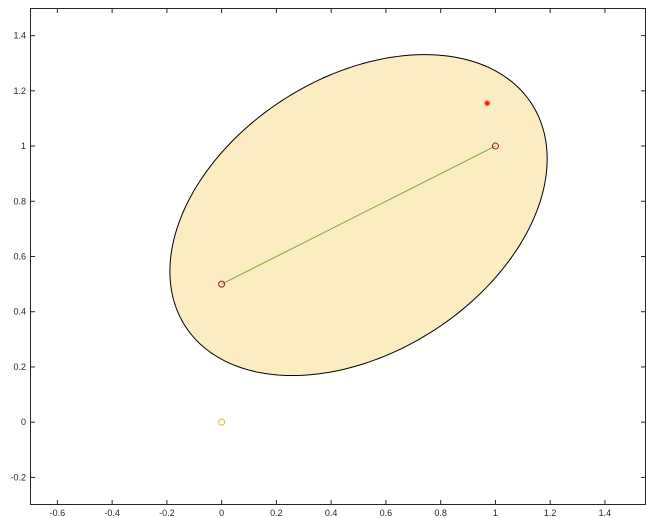 This screenshot has height=518, width=646. I want to click on x-tick-label: 0, so click(221, 513).